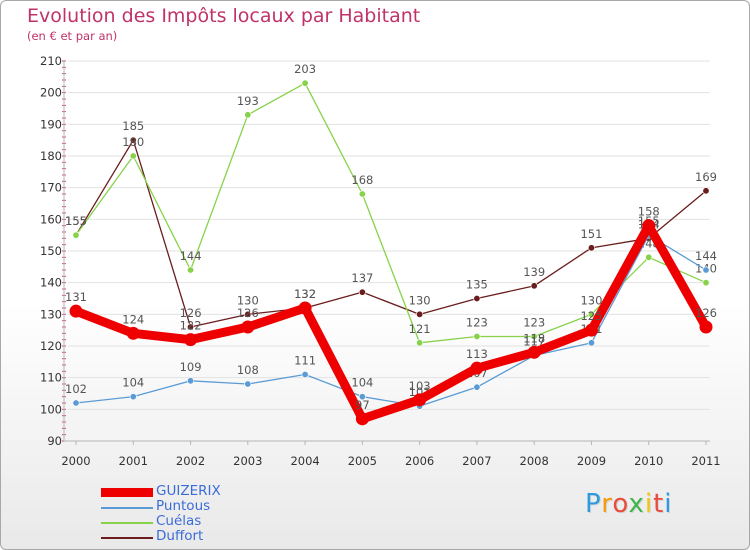  I want to click on y-tick-label: 140, so click(51, 283).